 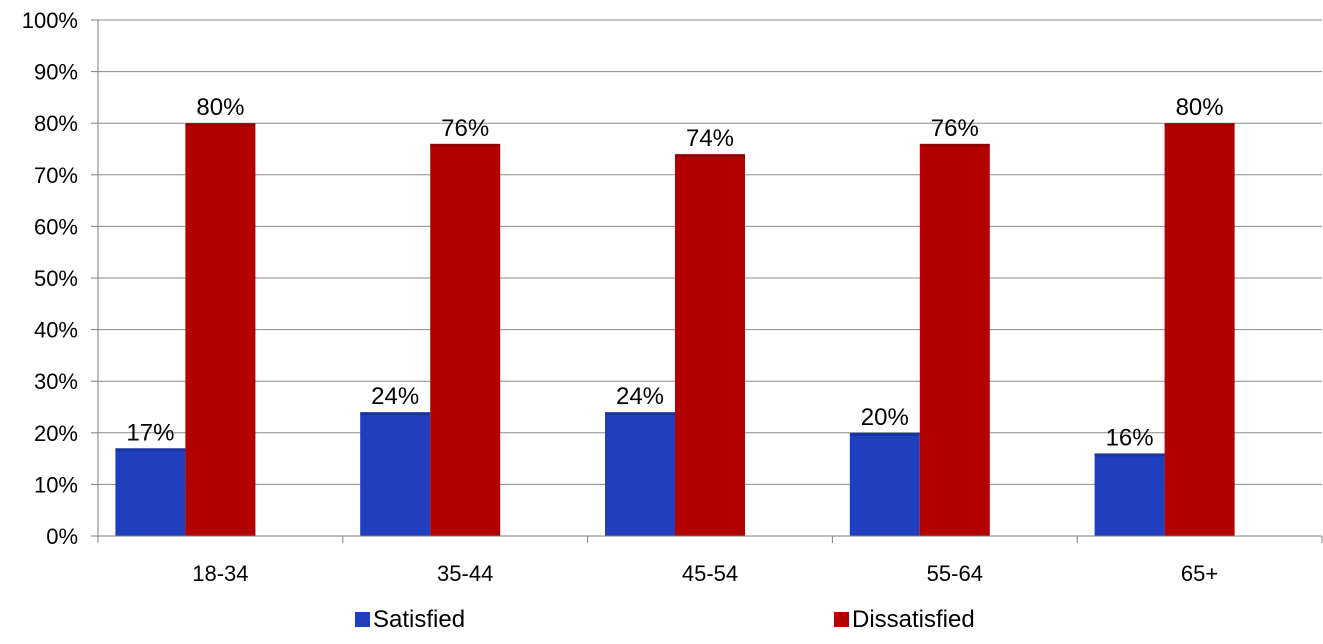 What do you see at coordinates (220, 573) in the screenshot?
I see `x-tick-label: 18-34` at bounding box center [220, 573].